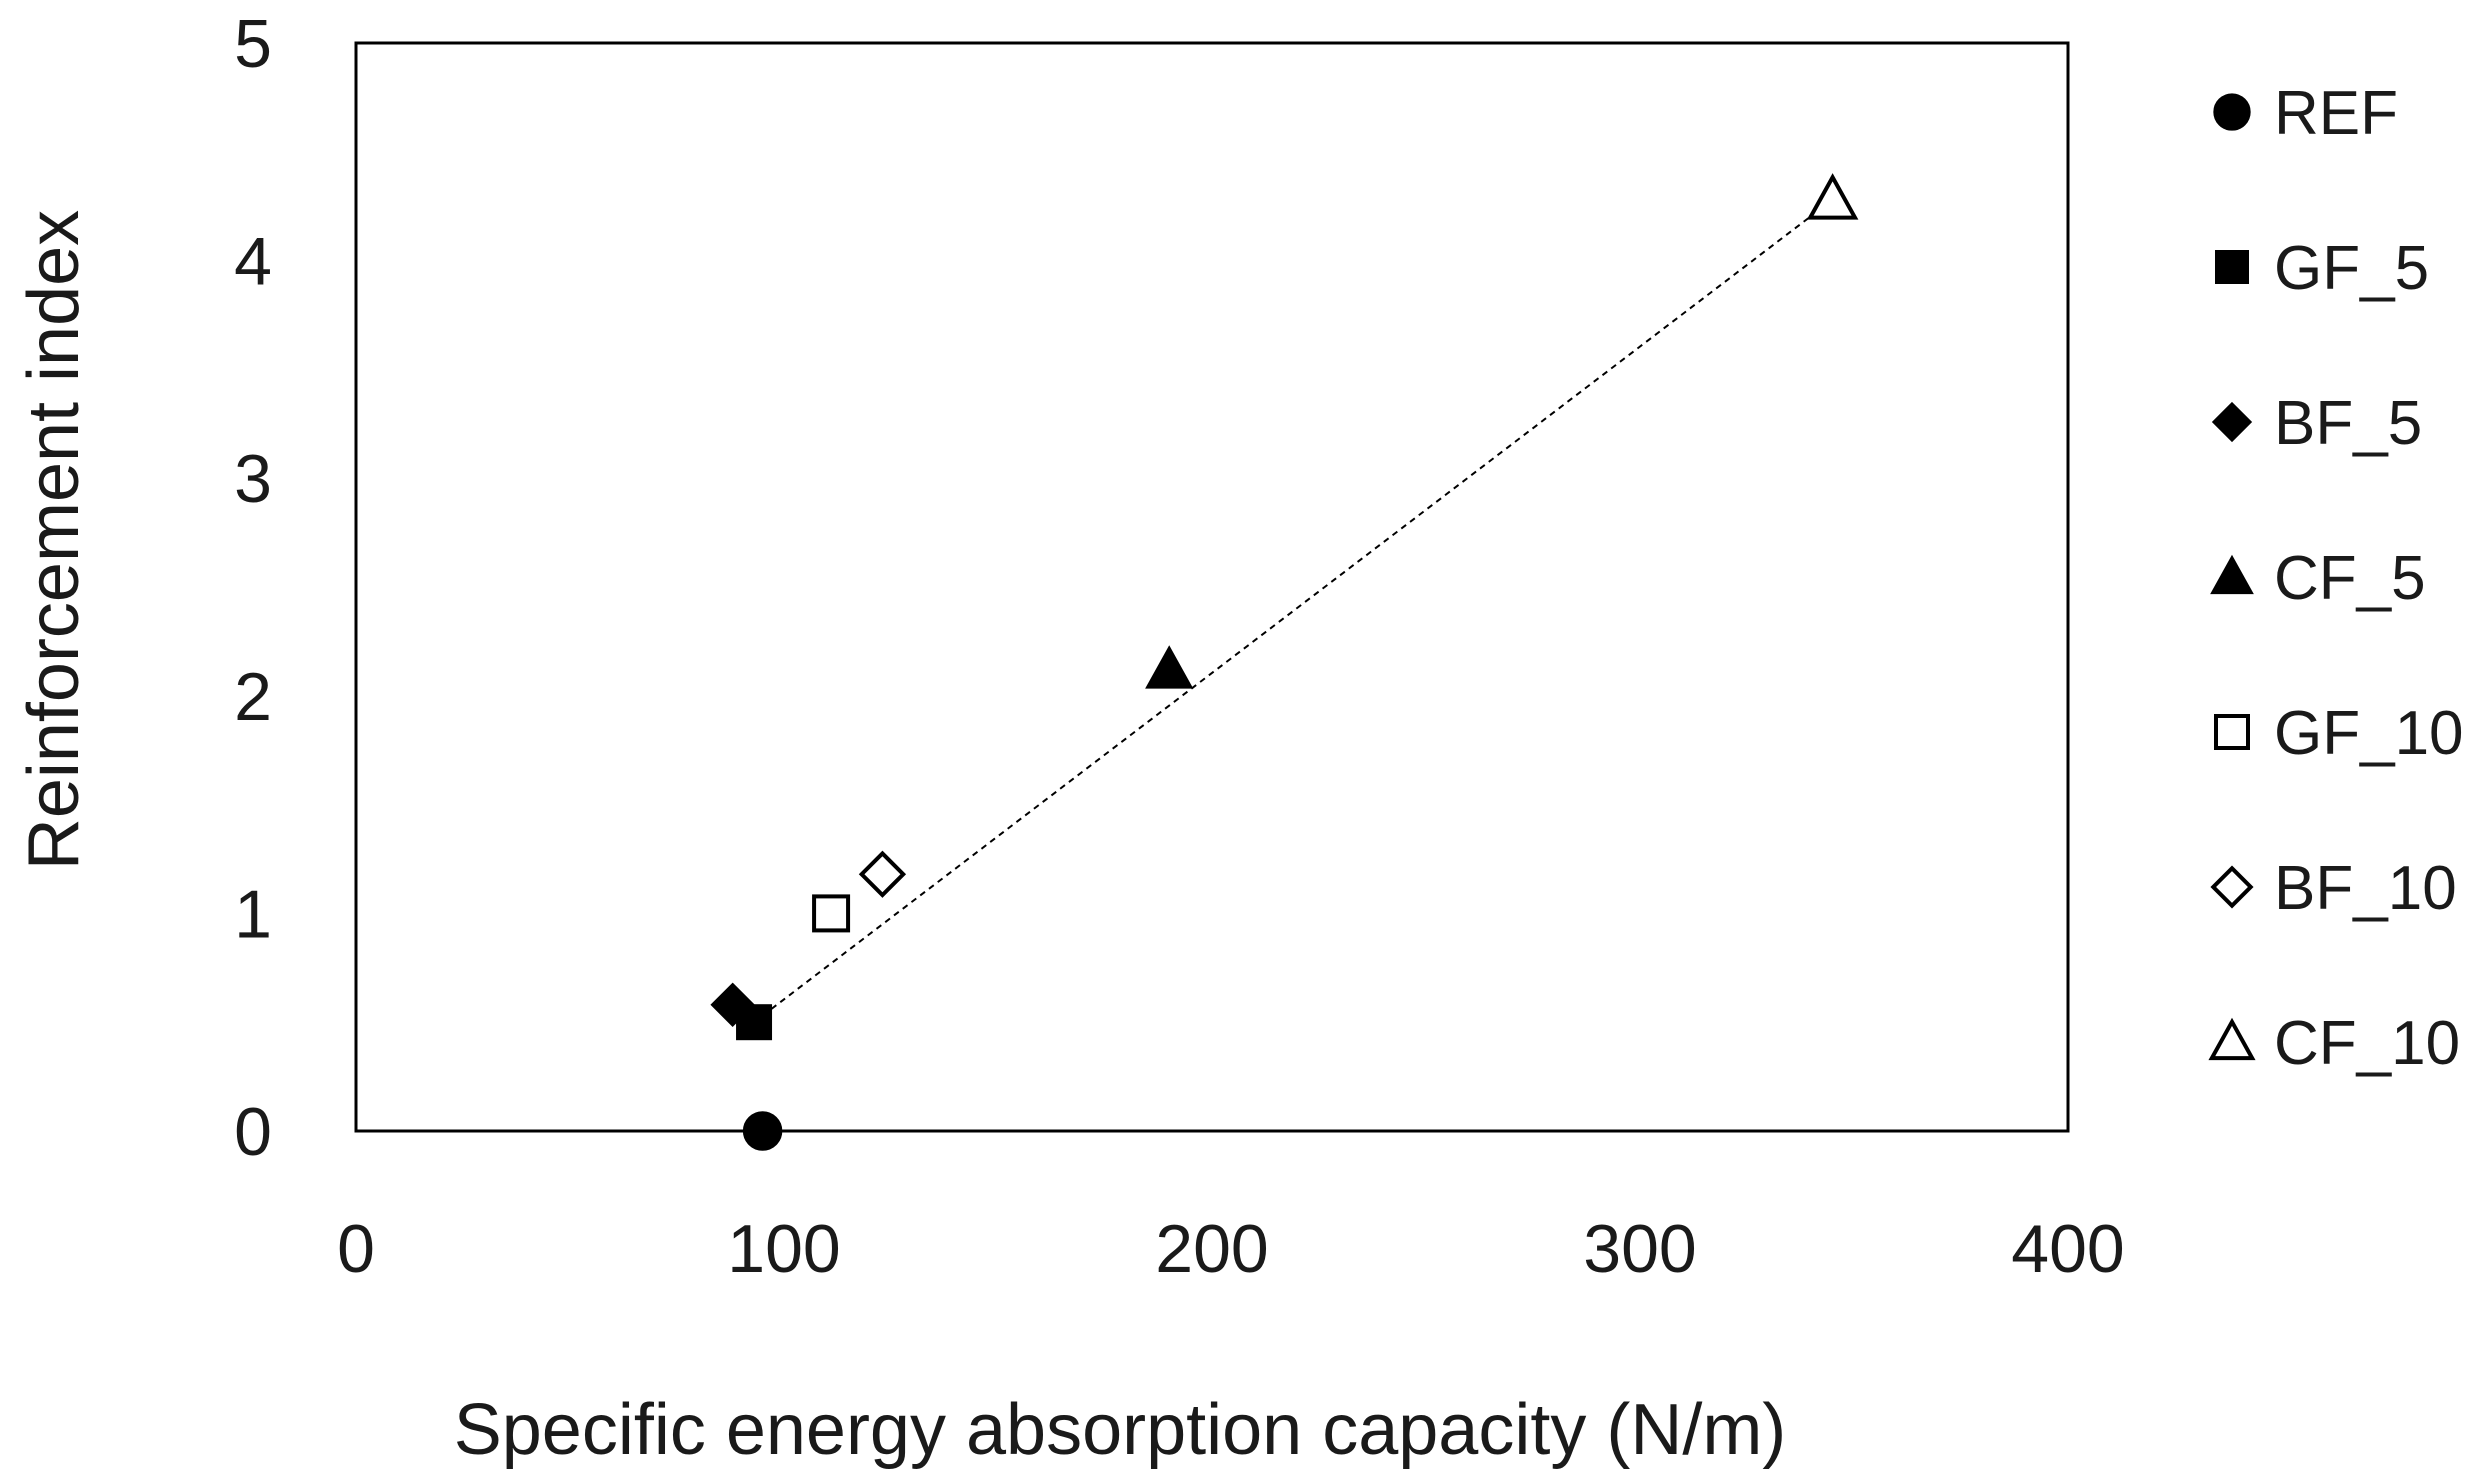  I want to click on x-tick-labels: 0 100 200 300 400, so click(1231, 1249).